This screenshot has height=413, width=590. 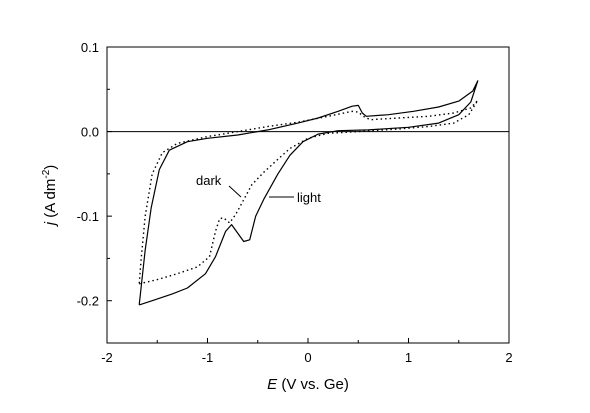 I want to click on y-axis-label-close: ), so click(x=50, y=167).